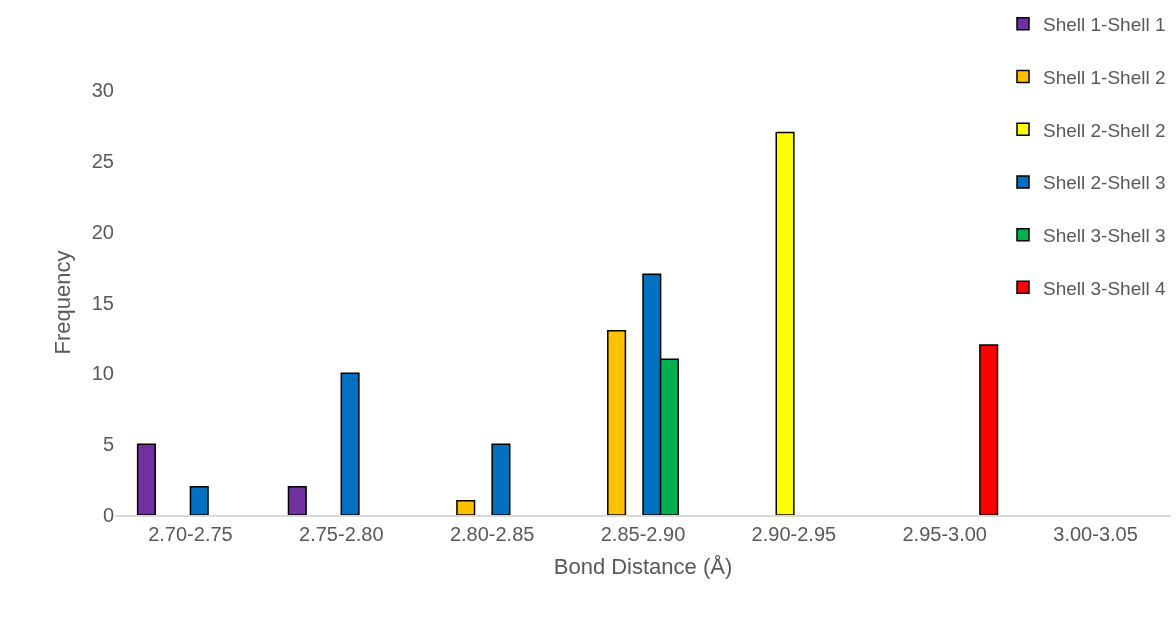  What do you see at coordinates (643, 567) in the screenshot?
I see `x-axis-title: Bond Distance (Å)` at bounding box center [643, 567].